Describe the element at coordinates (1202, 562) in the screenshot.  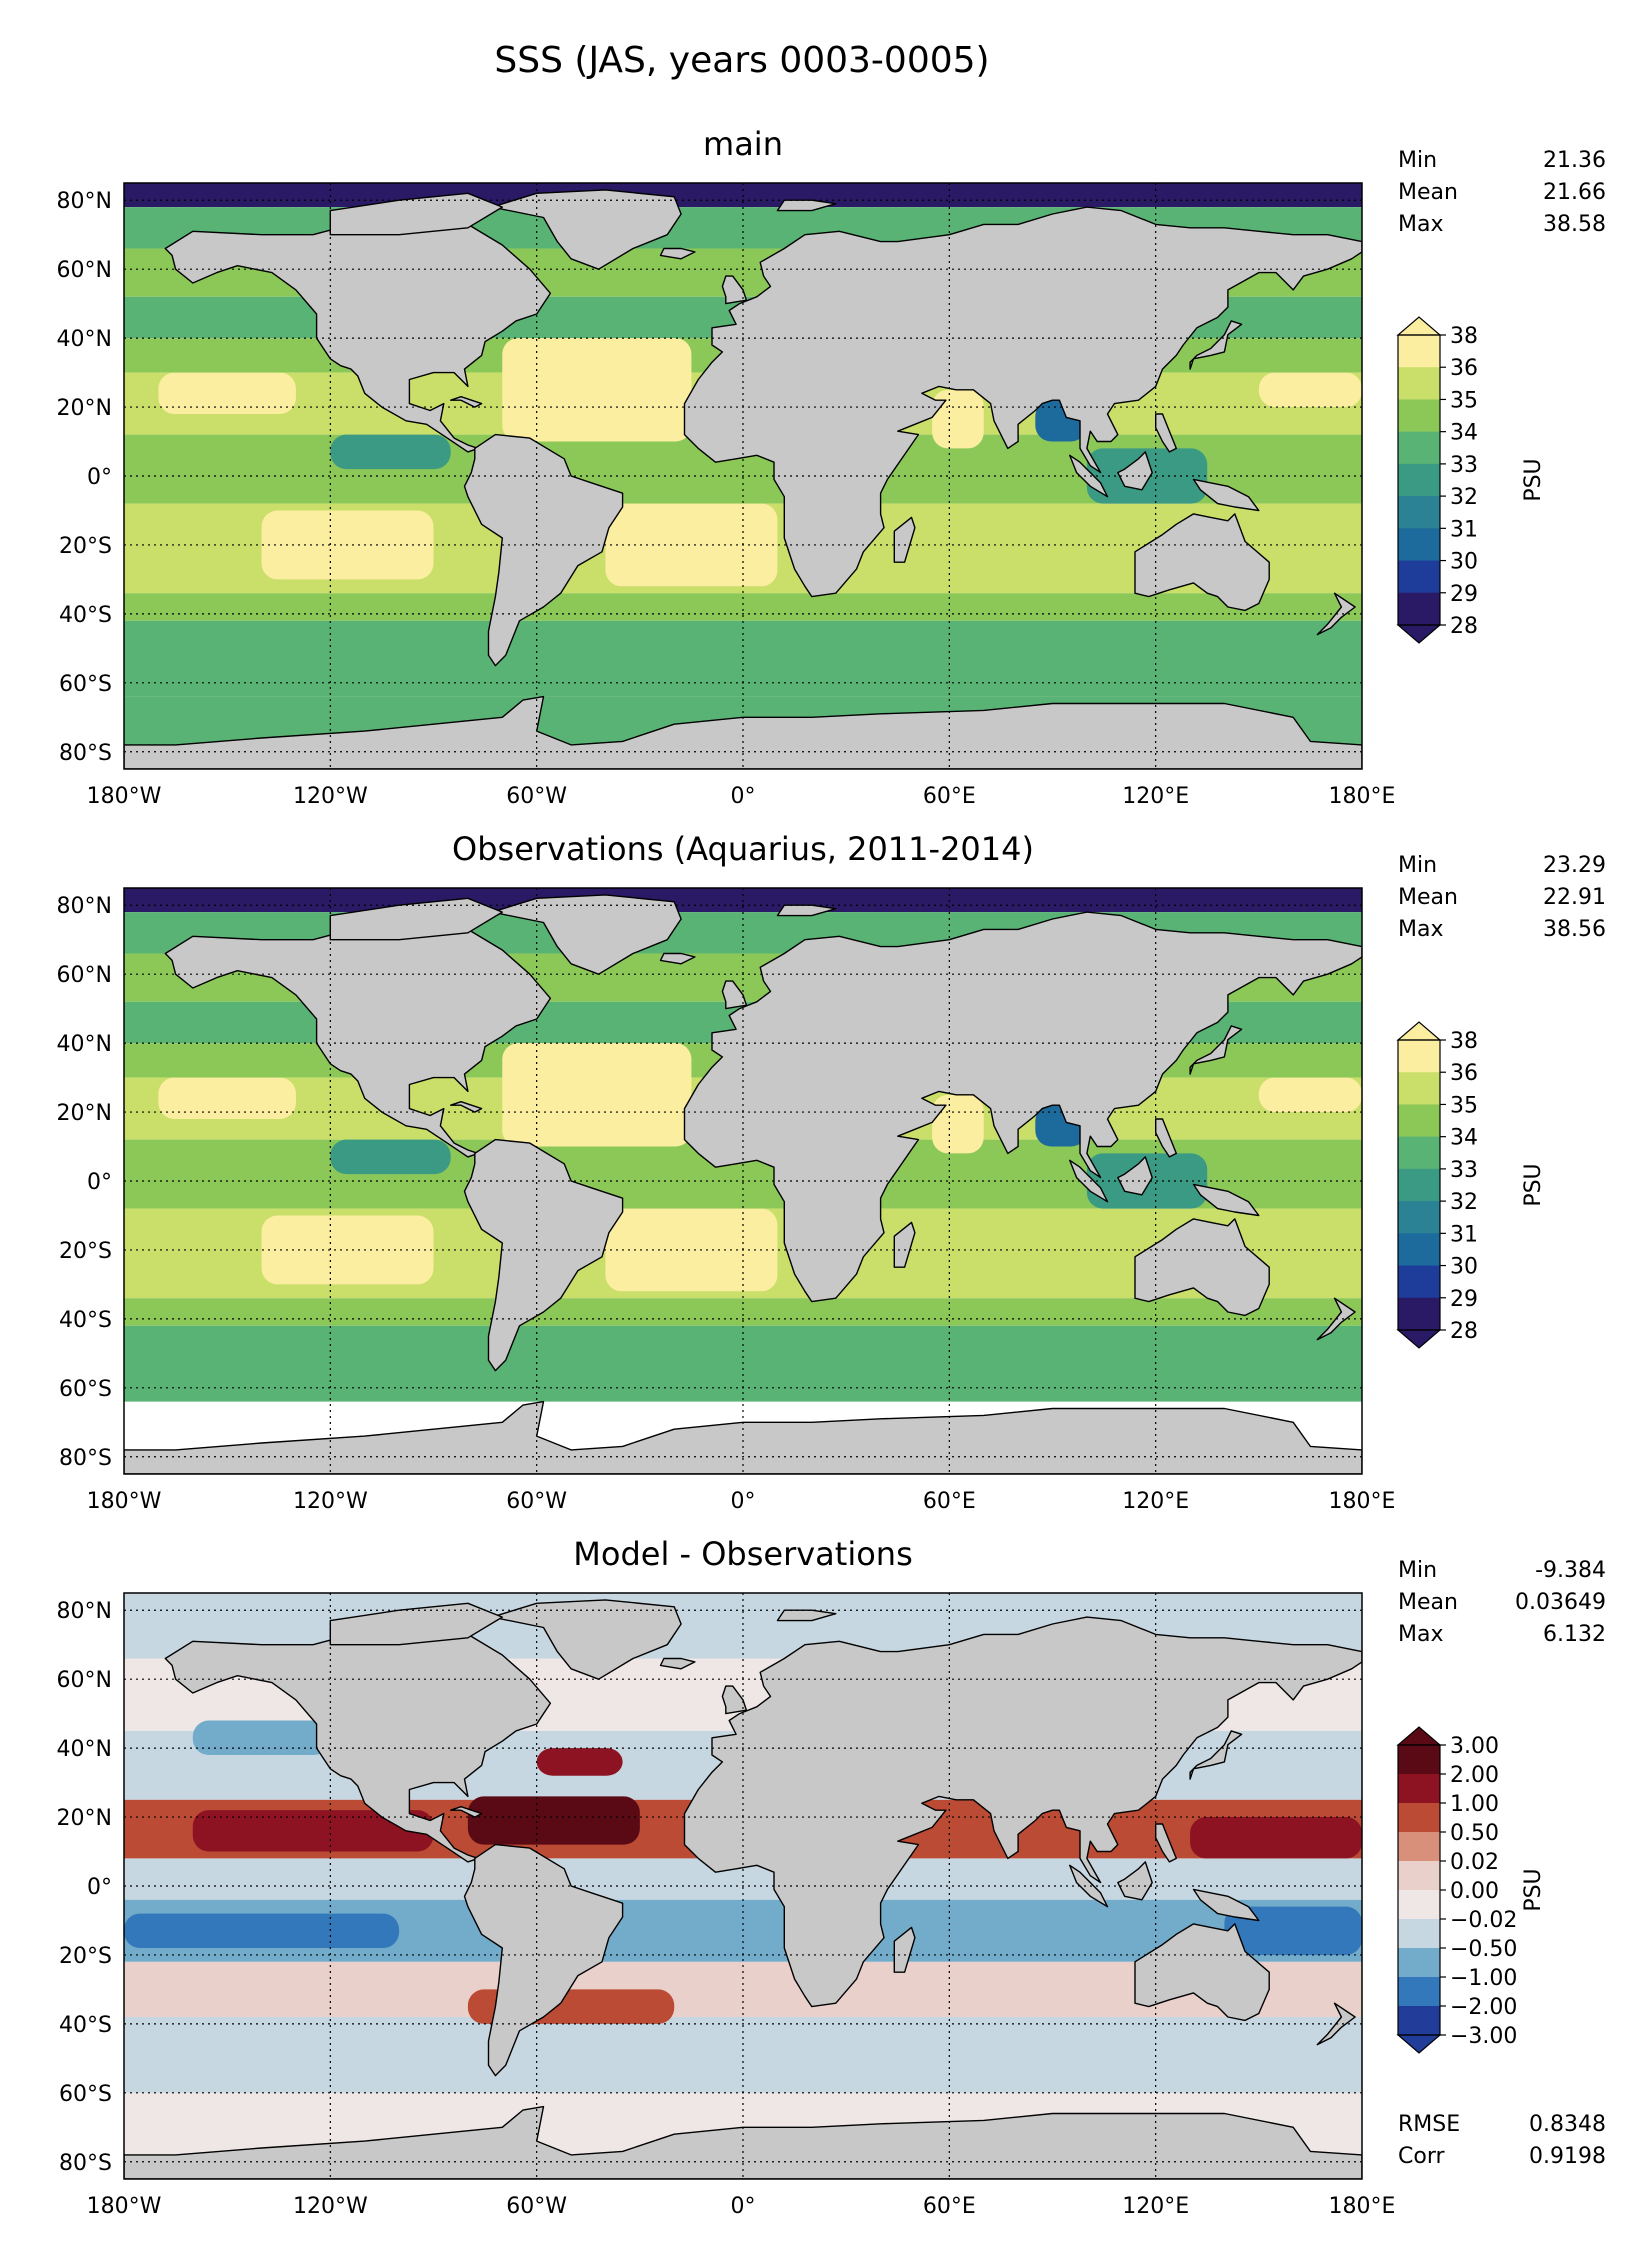
I see `land-australia` at that location.